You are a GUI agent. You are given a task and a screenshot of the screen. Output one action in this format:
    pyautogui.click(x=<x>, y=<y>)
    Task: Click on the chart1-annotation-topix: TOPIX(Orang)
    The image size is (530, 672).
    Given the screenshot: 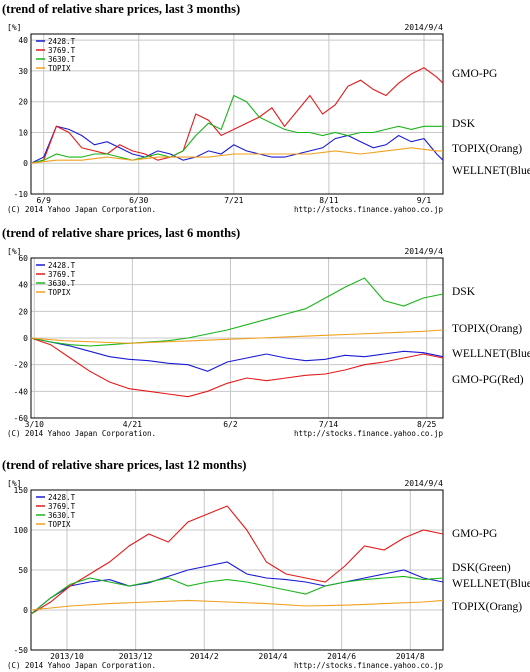 What is the action you would take?
    pyautogui.click(x=487, y=149)
    